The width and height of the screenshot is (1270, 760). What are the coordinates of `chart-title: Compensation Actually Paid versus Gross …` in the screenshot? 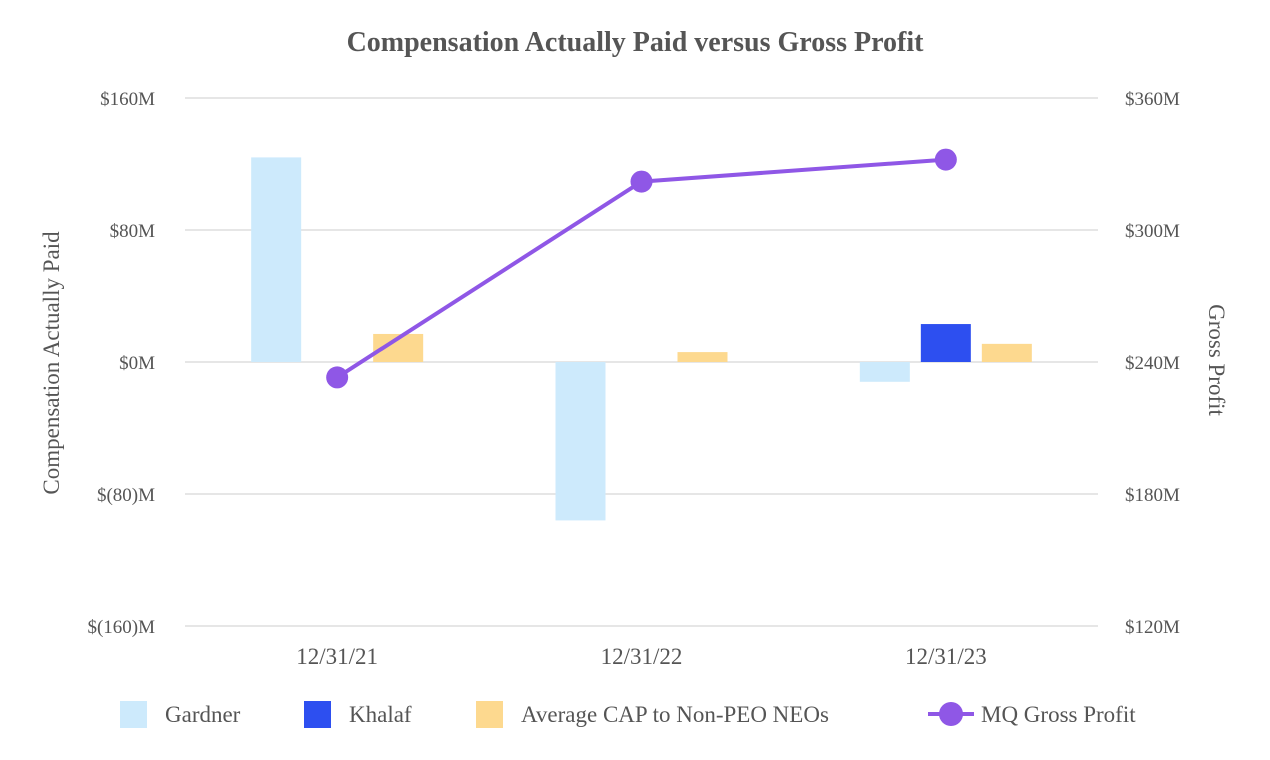 It's located at (636, 42).